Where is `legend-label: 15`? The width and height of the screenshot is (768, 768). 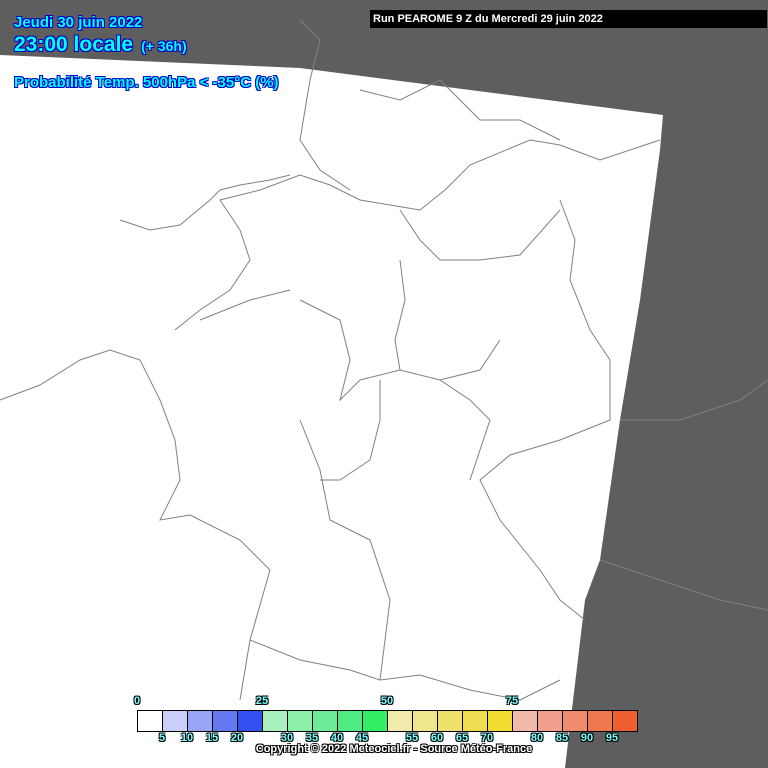
legend-label: 15 is located at coordinates (212, 738).